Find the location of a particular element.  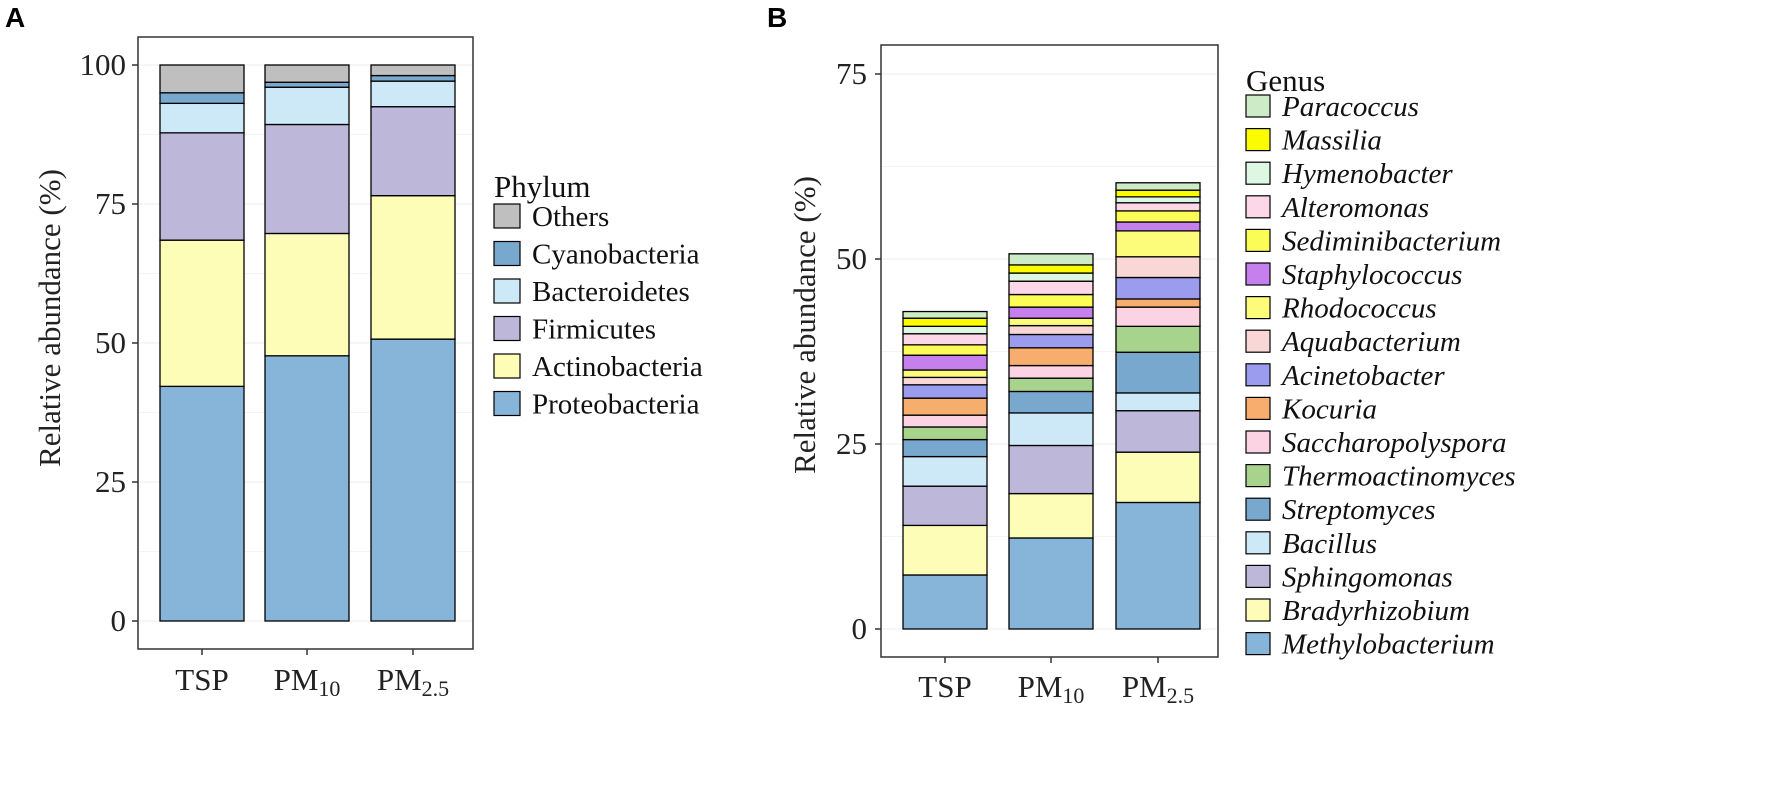

bar-segment-thermoactinomyces is located at coordinates (945, 433).